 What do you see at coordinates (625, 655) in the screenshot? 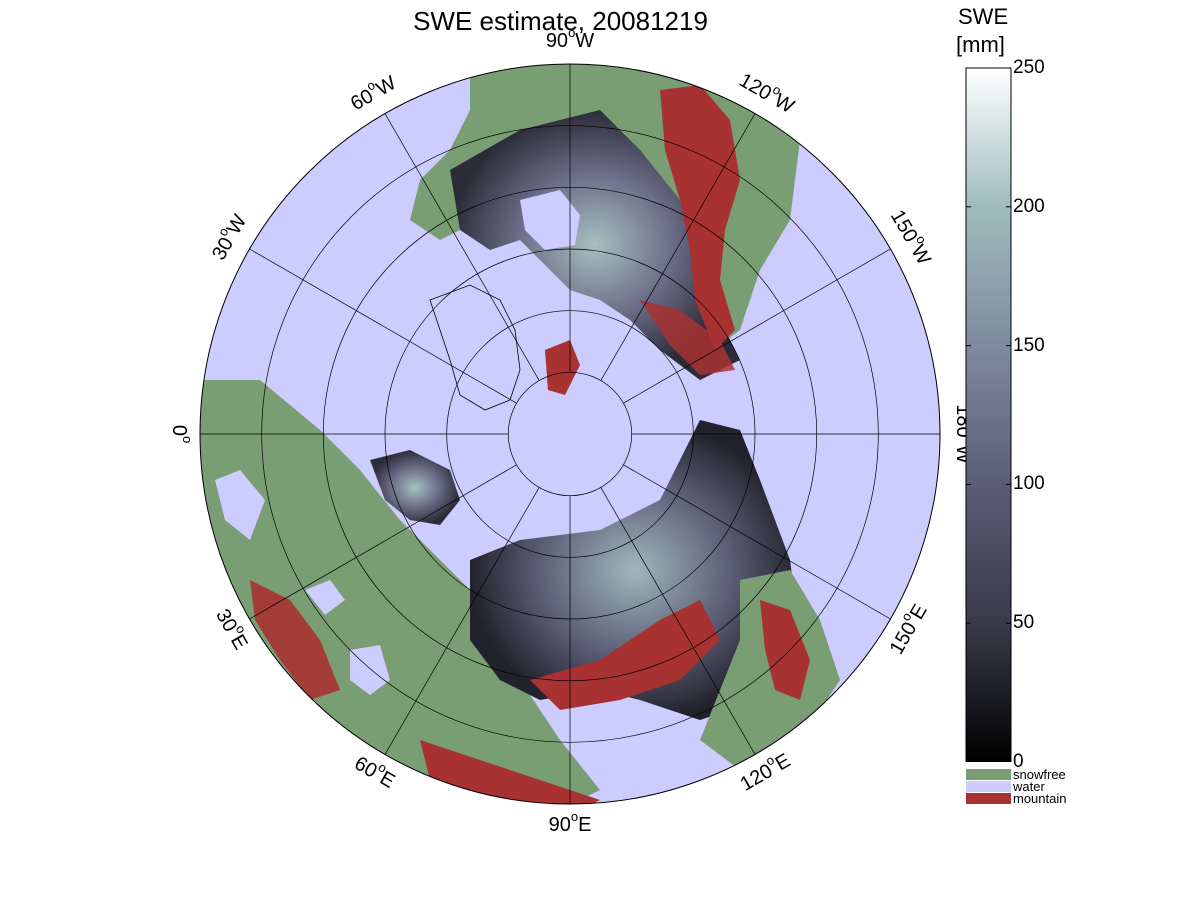
I see `asia-mountains` at bounding box center [625, 655].